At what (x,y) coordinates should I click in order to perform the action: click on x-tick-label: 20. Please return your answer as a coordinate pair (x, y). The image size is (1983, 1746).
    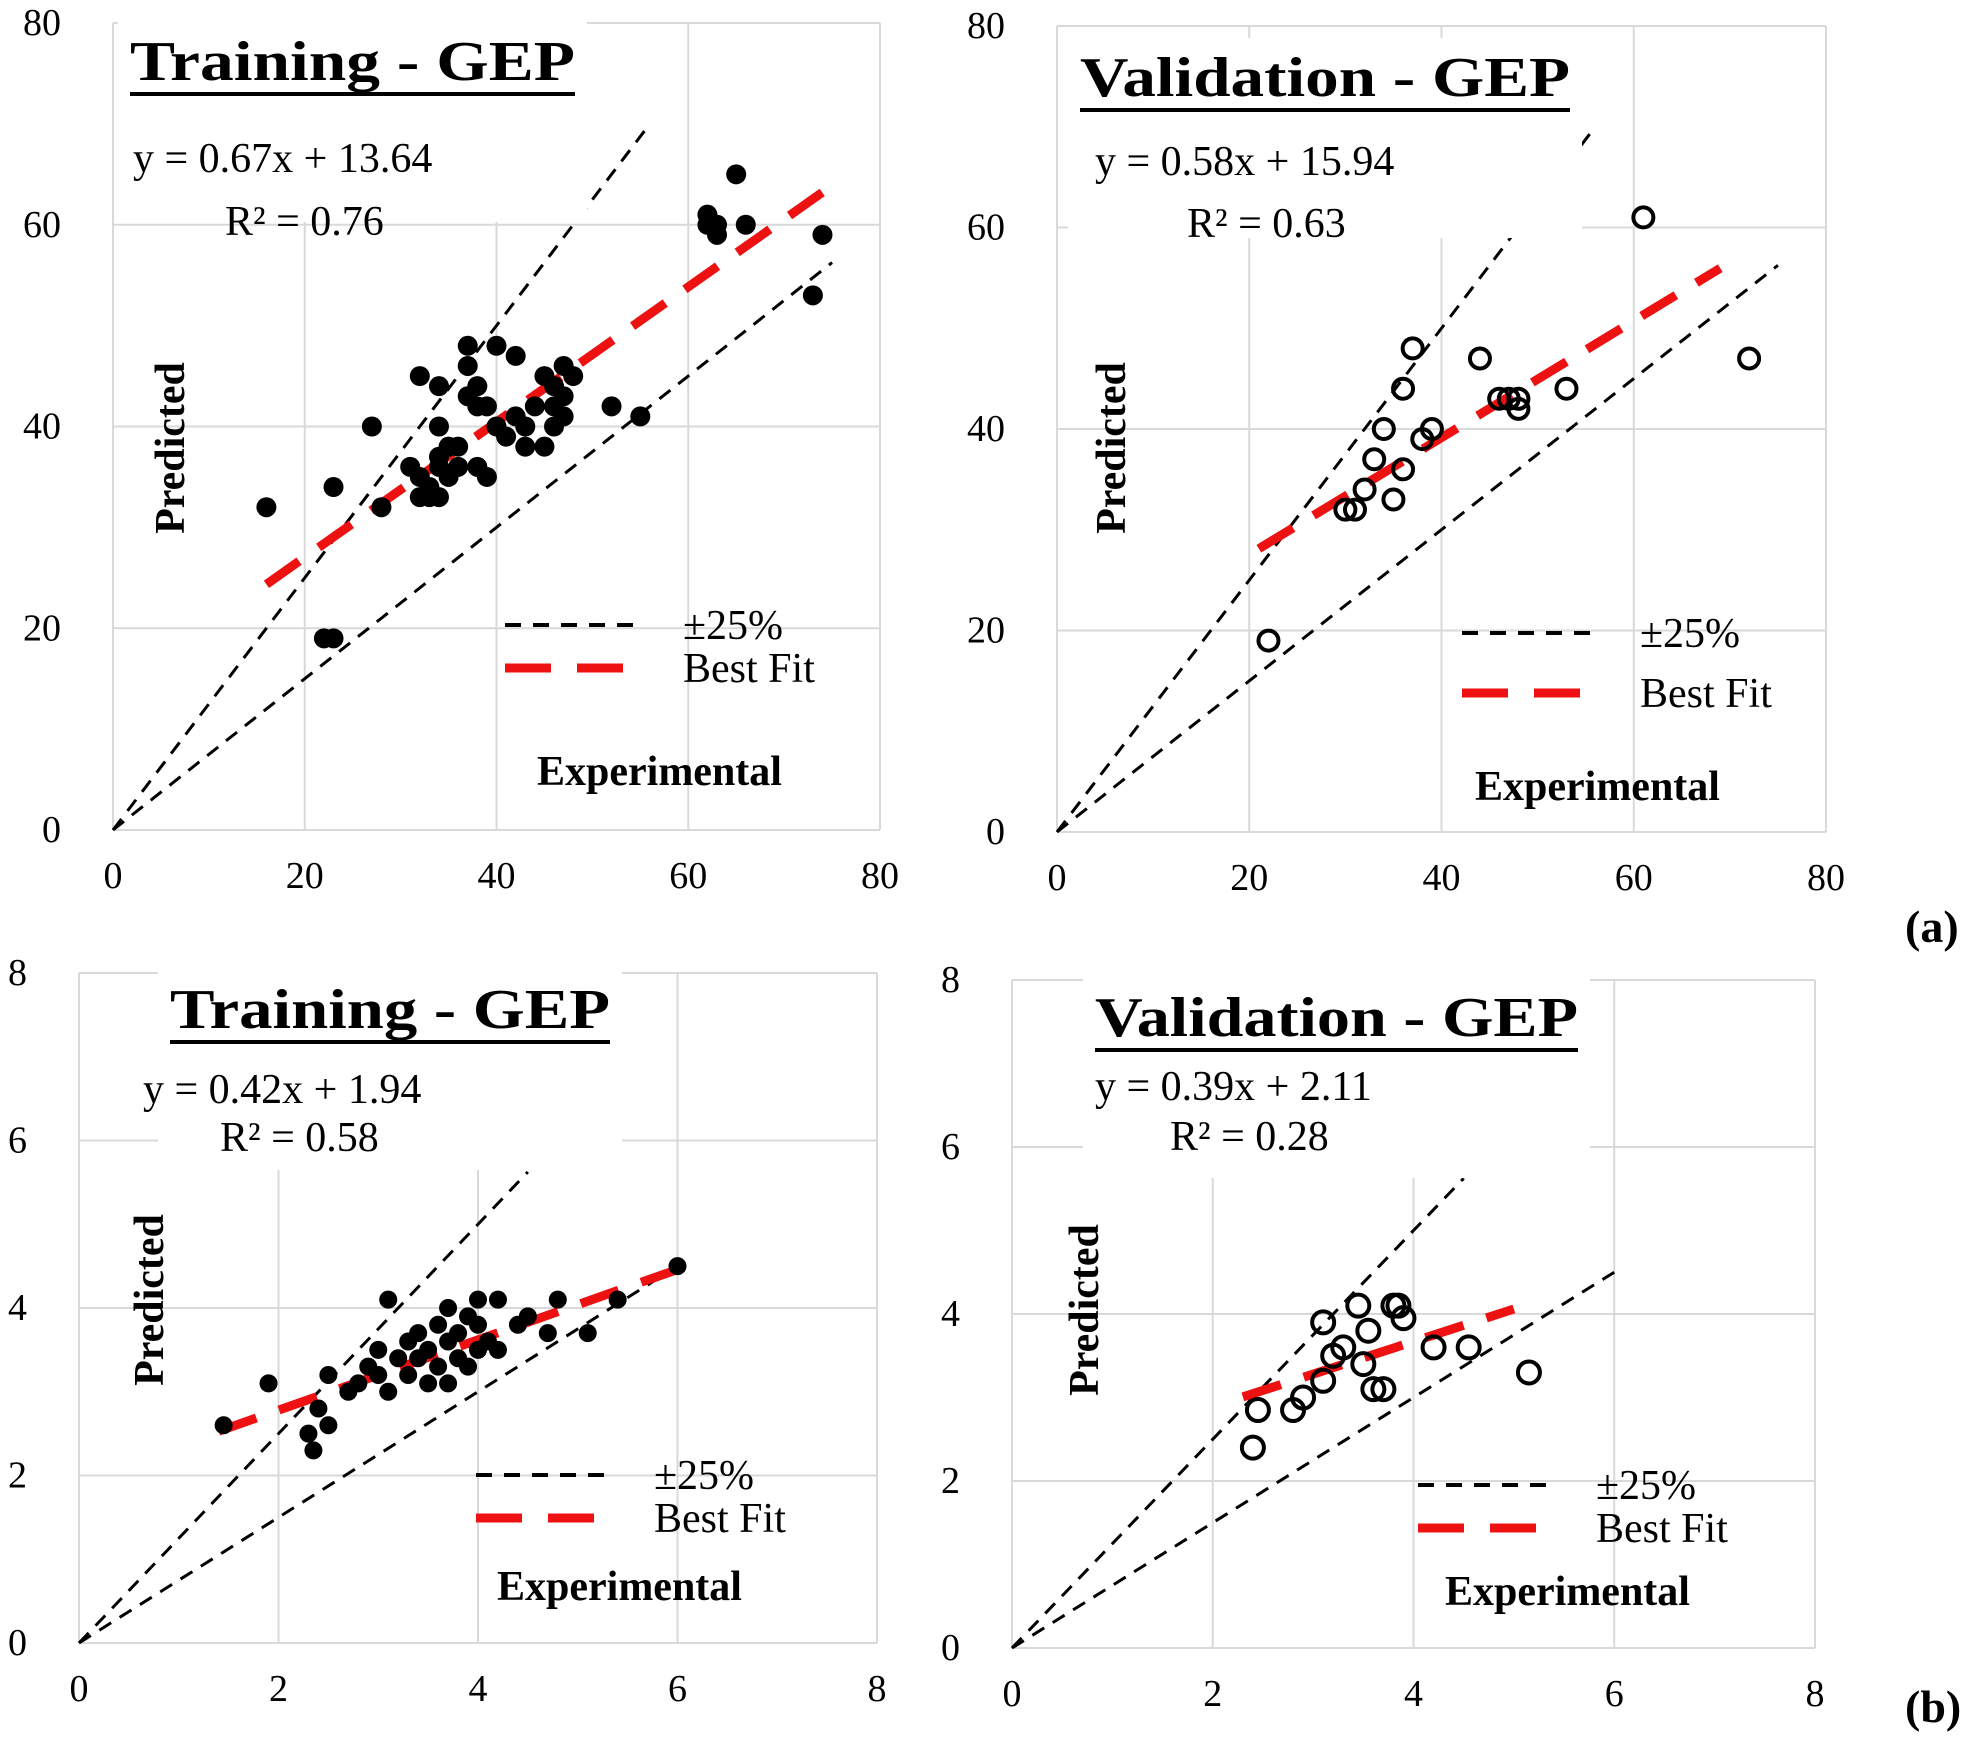
    Looking at the image, I should click on (1249, 878).